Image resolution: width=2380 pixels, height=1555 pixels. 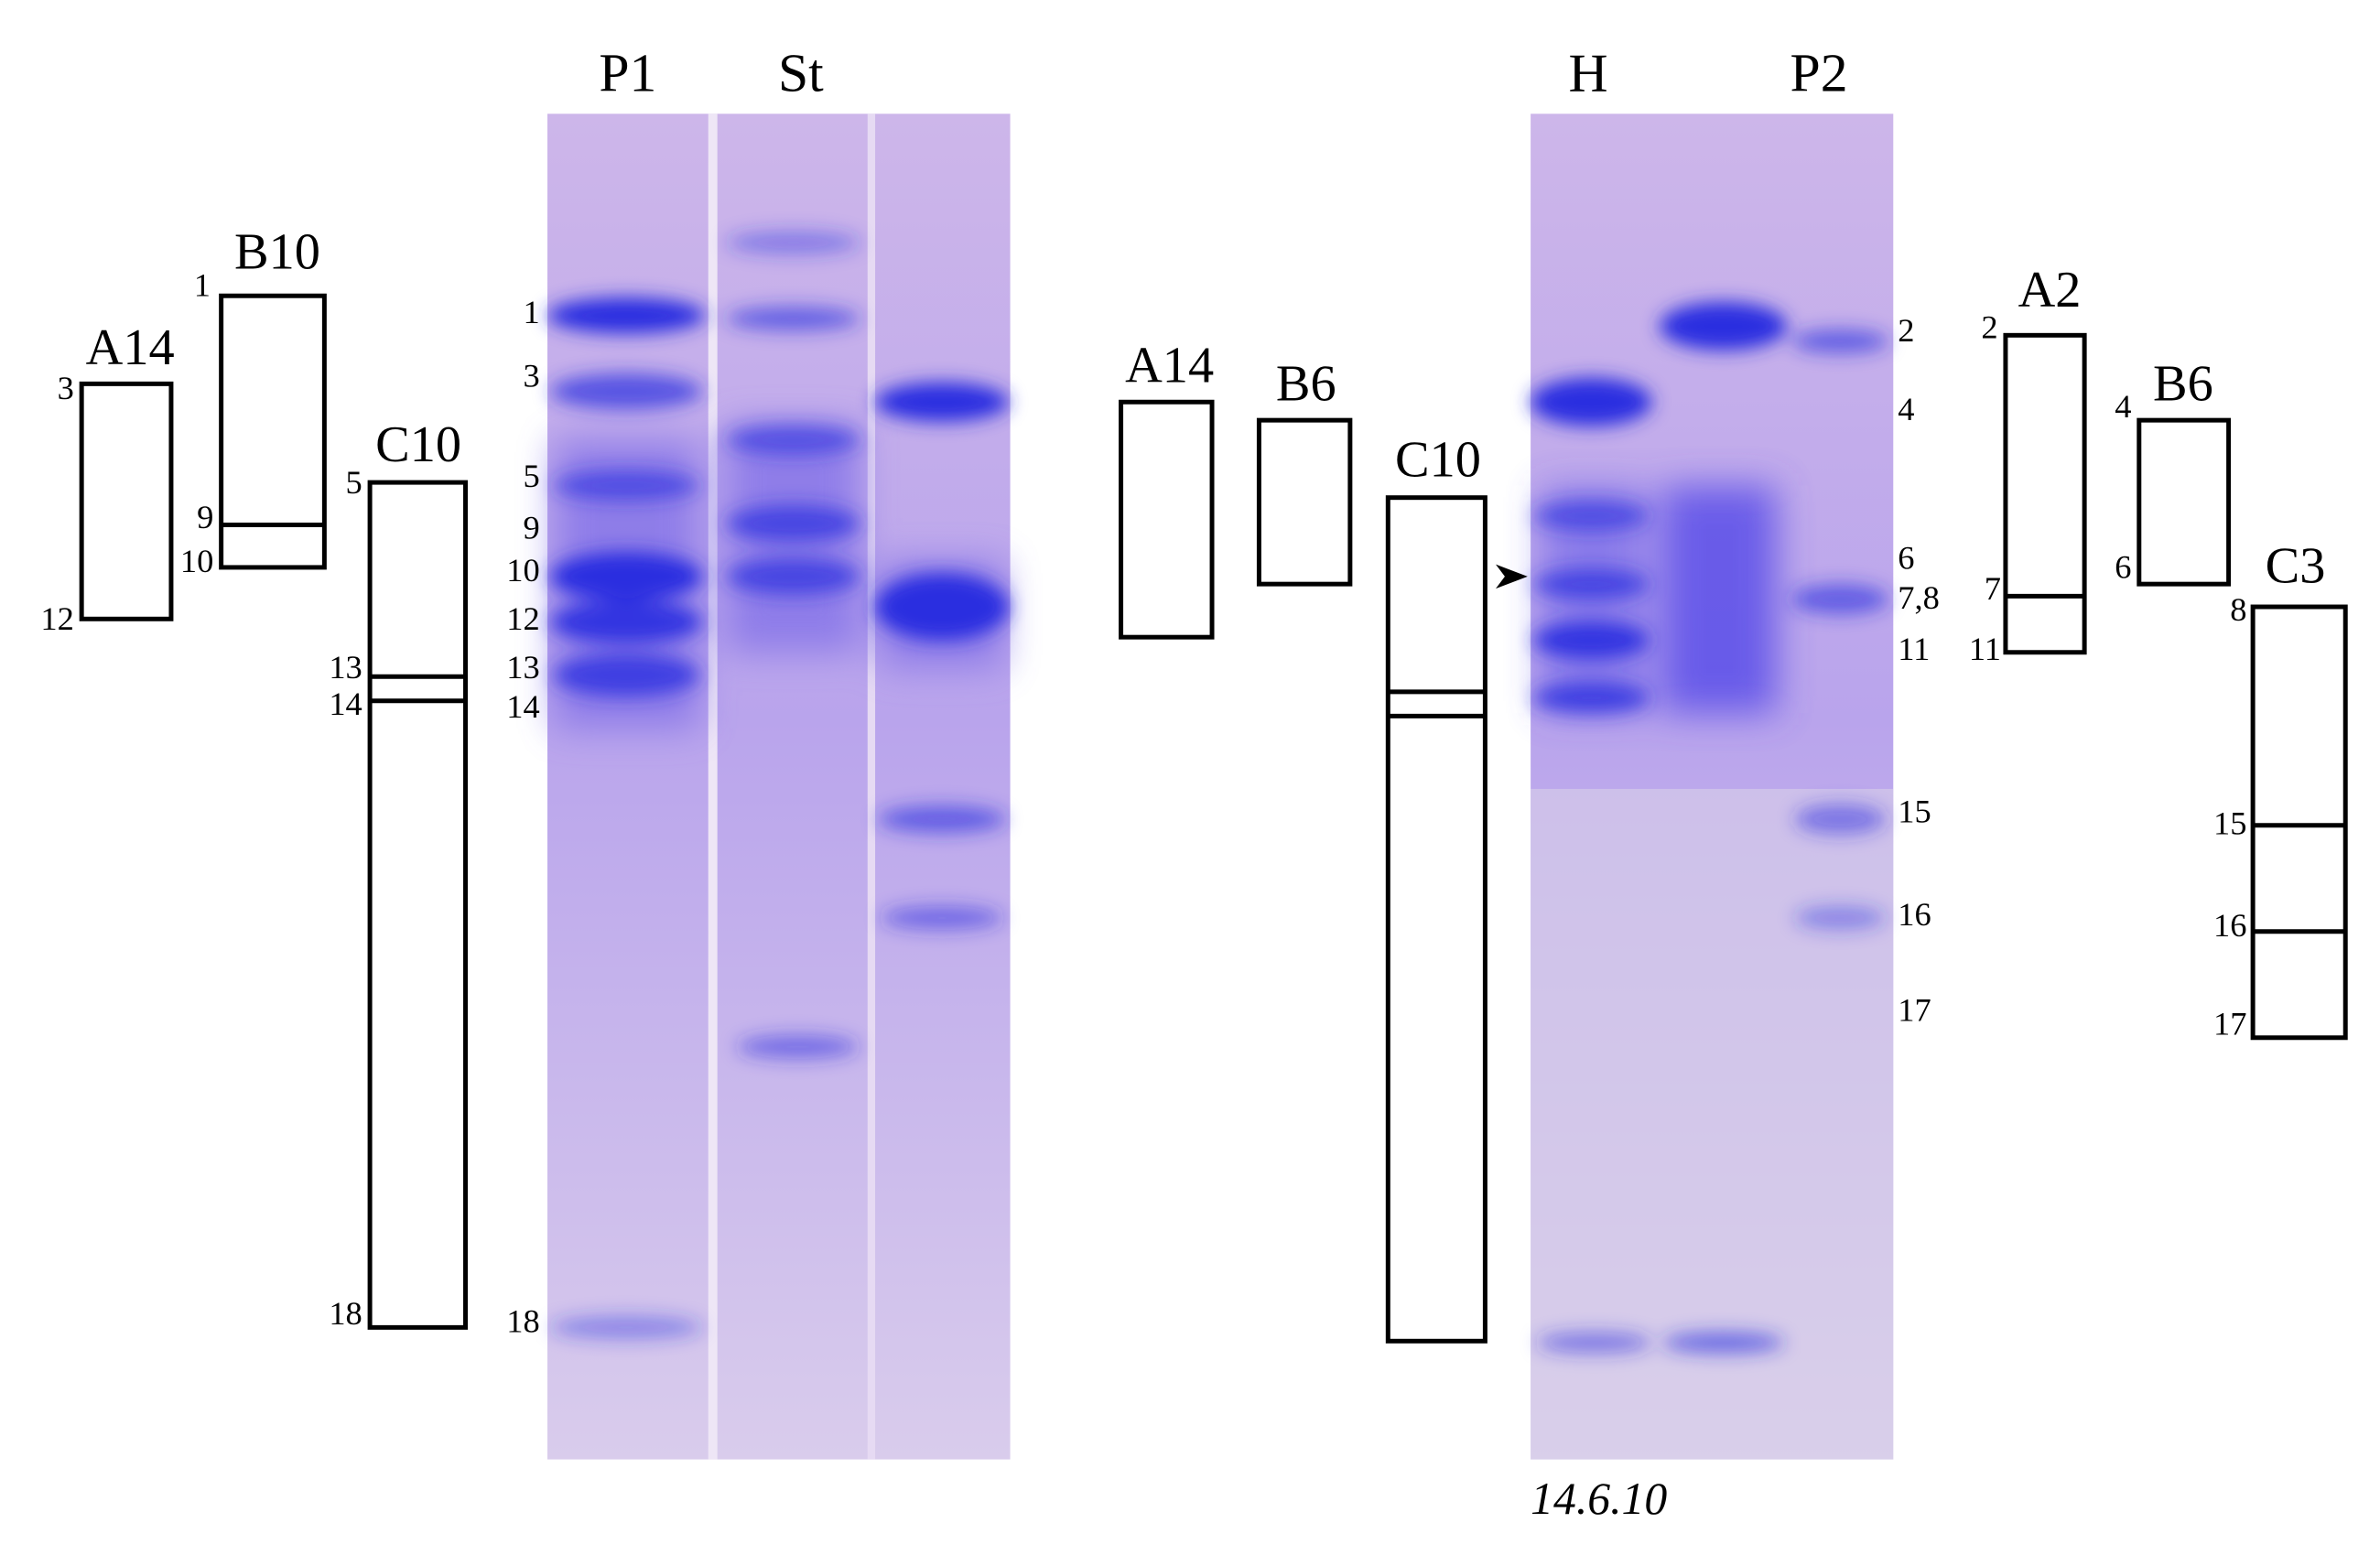 I want to click on band-number: 2, so click(x=1906, y=330).